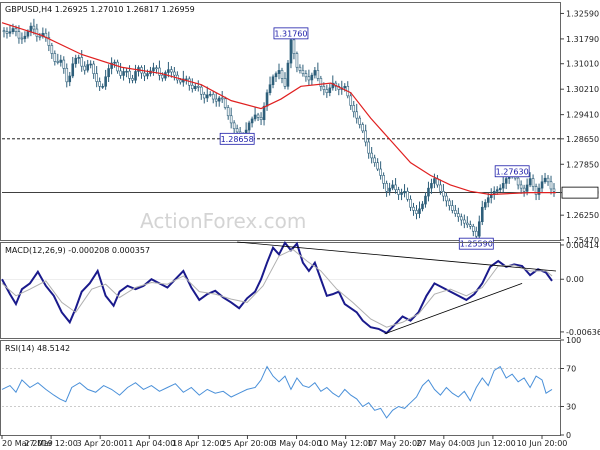 The width and height of the screenshot is (600, 450). What do you see at coordinates (394, 443) in the screenshot?
I see `x-tick-label: 17 May 20:00` at bounding box center [394, 443].